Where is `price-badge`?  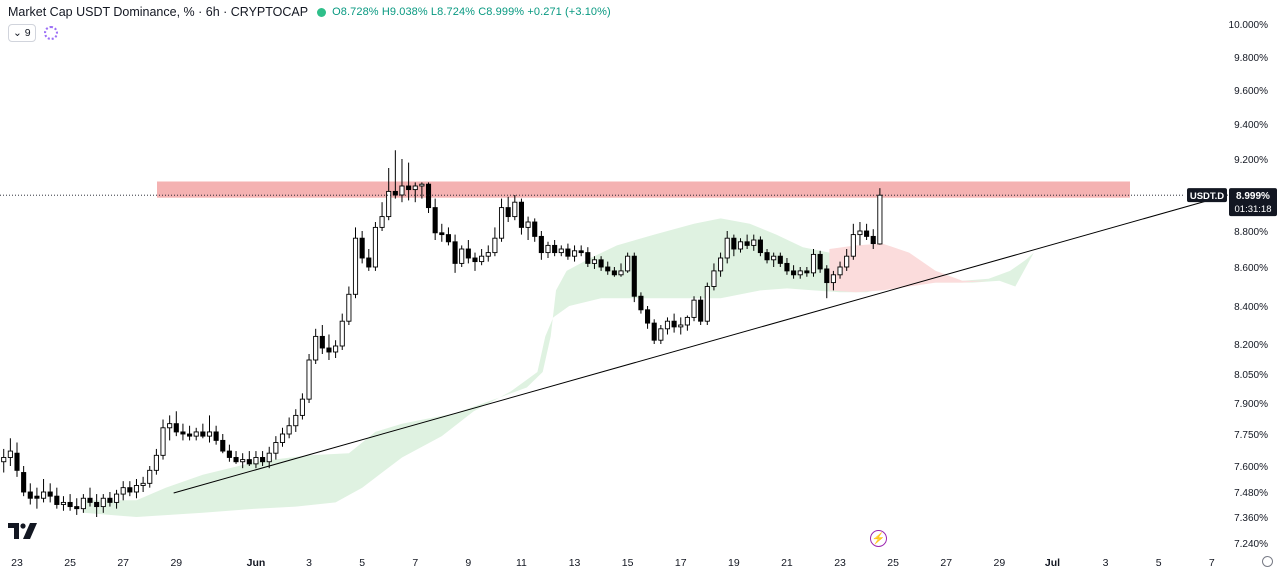 price-badge is located at coordinates (1253, 202).